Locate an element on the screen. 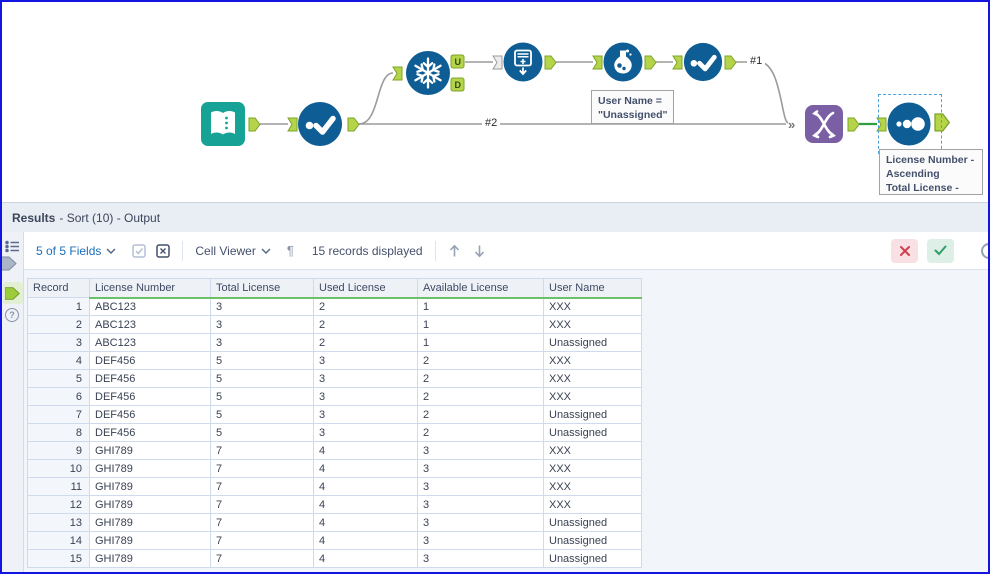  next-record-arrow-icon is located at coordinates (479, 251).